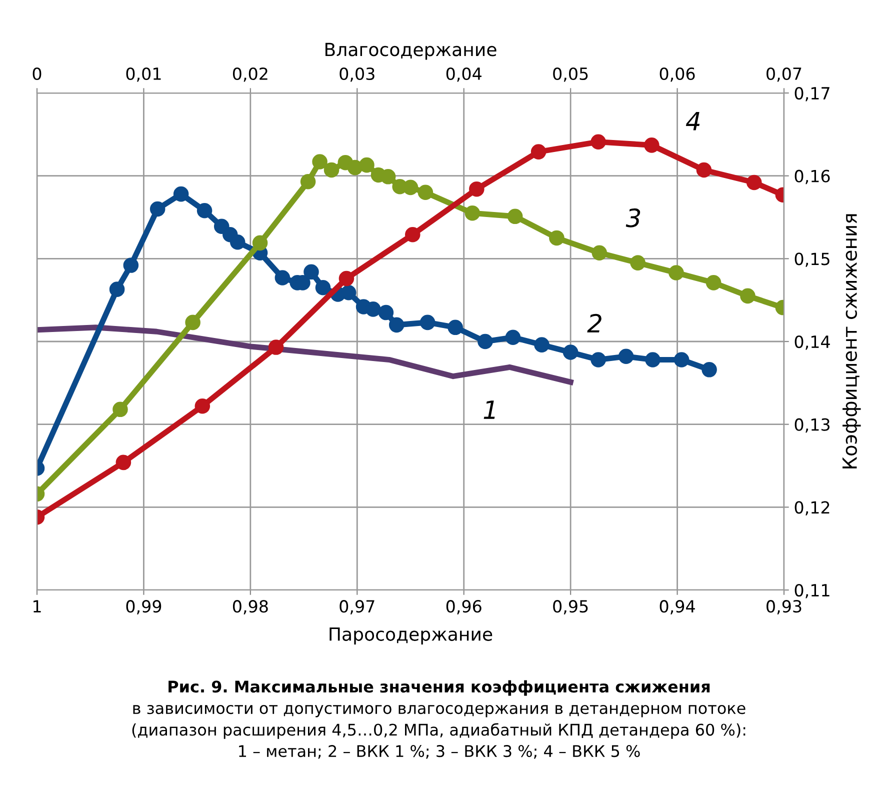 Image resolution: width=878 pixels, height=788 pixels. I want to click on series-label: 3, so click(633, 218).